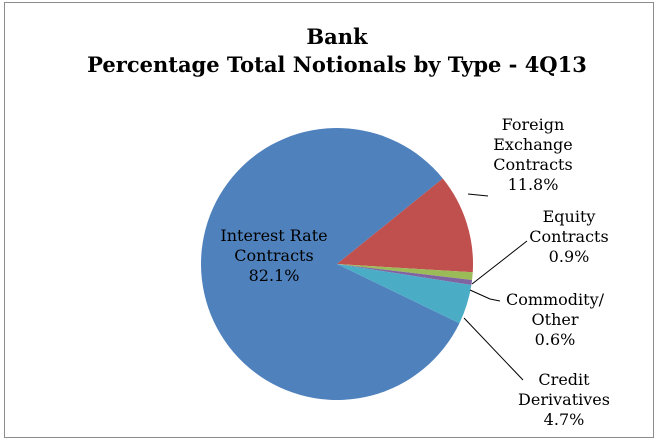  Describe the element at coordinates (532, 164) in the screenshot. I see `slice-label-line-1: Contracts` at that location.